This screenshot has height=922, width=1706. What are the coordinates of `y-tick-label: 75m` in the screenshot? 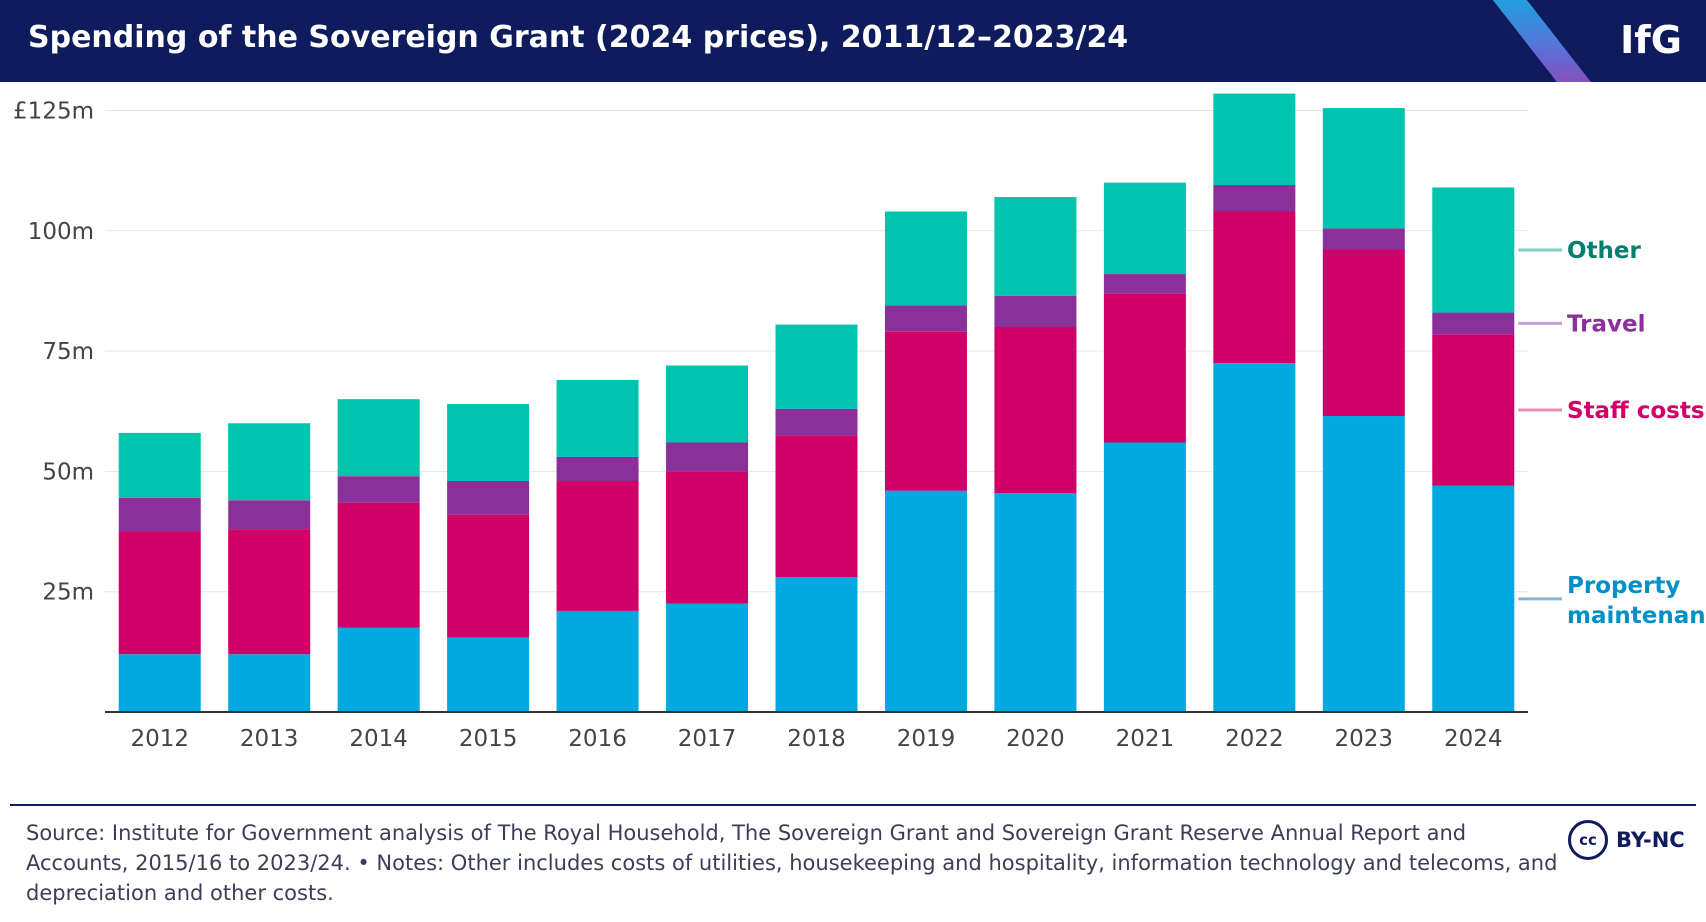 It's located at (68, 352).